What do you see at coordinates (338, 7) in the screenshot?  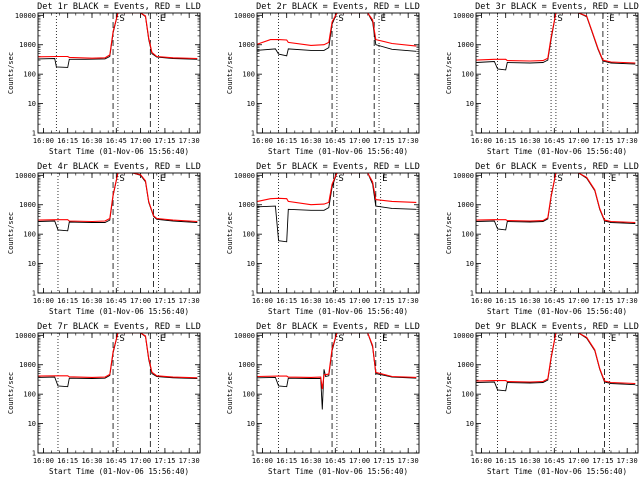 I see `panel-title: Det 2r BLACK = Events, RED = LLD` at bounding box center [338, 7].